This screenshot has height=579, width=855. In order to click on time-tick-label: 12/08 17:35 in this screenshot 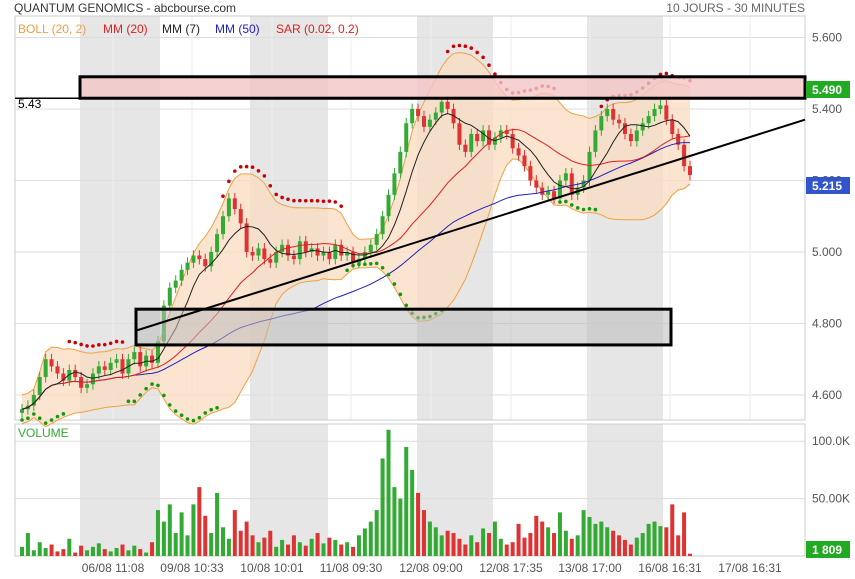, I will do `click(511, 568)`.